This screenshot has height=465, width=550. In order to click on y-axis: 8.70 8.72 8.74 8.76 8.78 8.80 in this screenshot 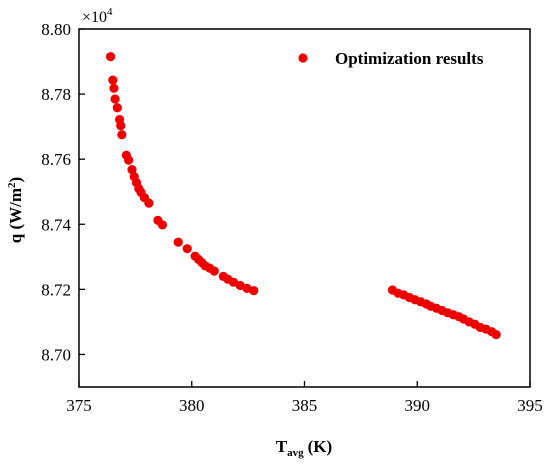, I will do `click(63, 192)`.